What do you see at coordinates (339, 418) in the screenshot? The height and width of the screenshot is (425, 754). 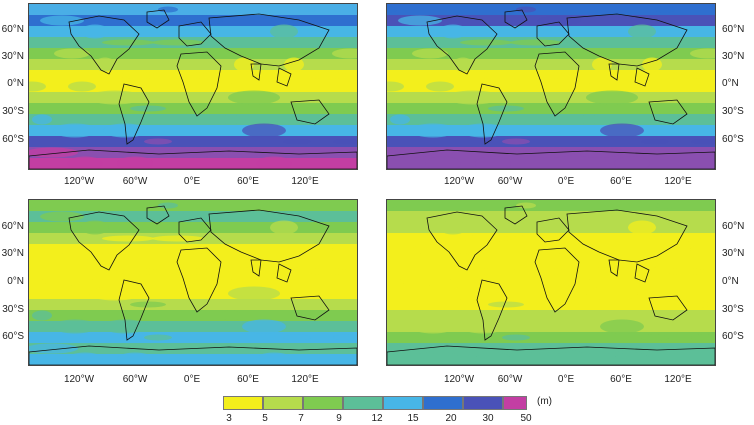 I see `legend-tick-9: 9` at bounding box center [339, 418].